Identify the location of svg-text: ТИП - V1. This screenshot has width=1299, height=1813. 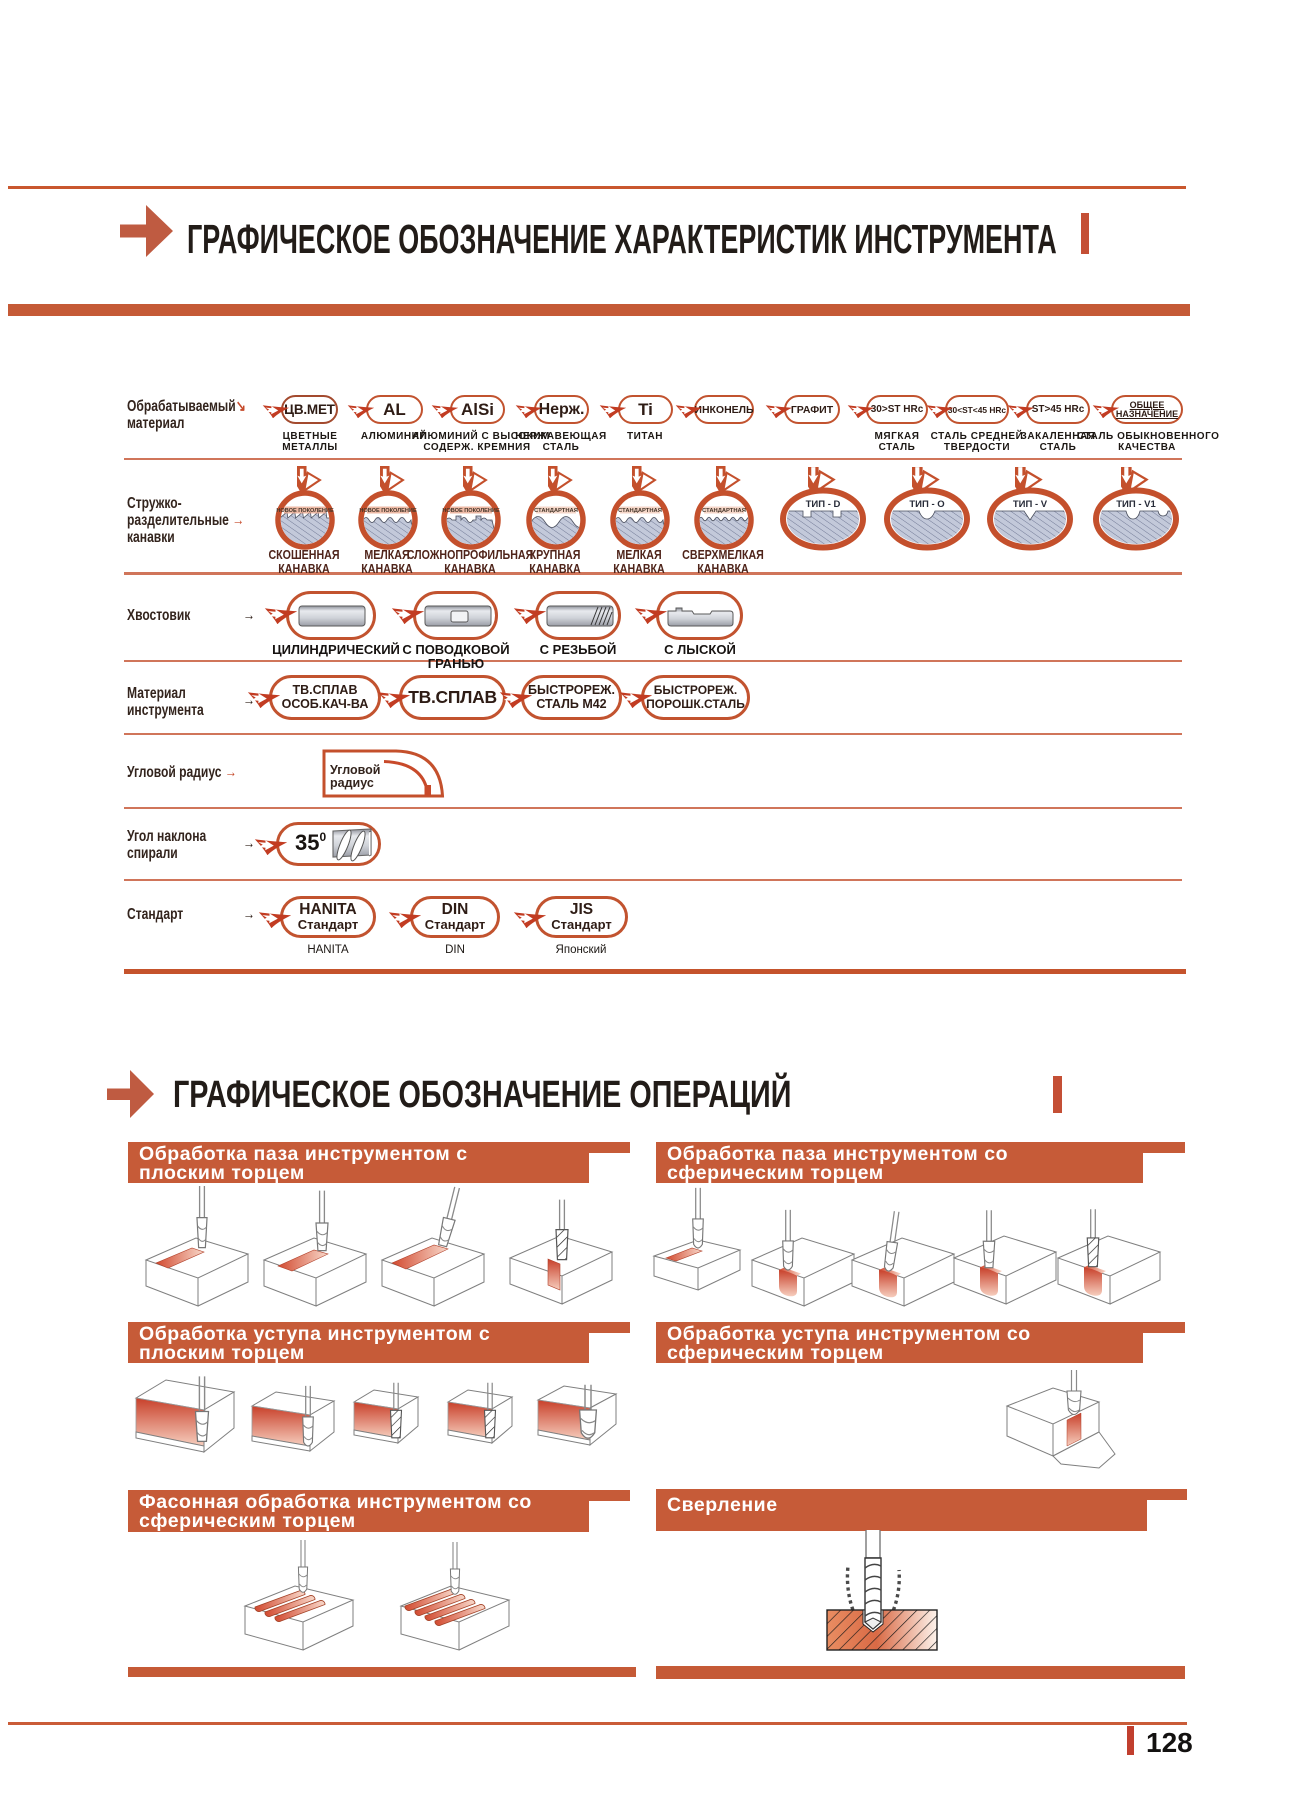
(1136, 504).